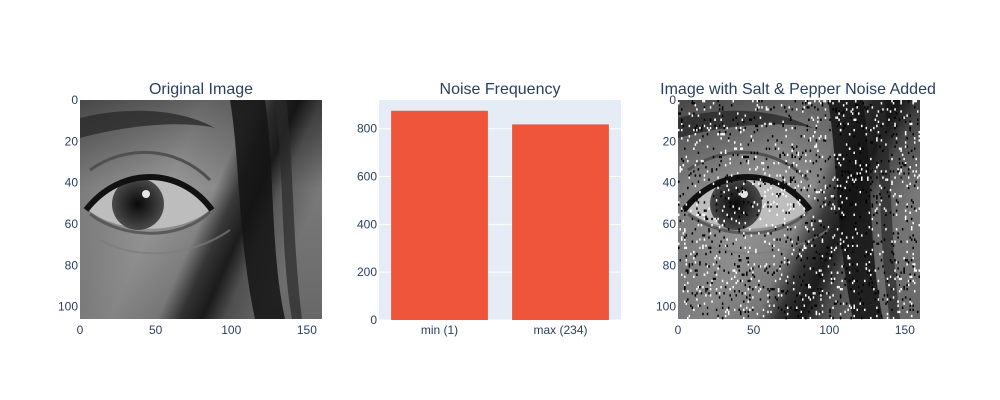  I want to click on y-tick-label: 800, so click(367, 129).